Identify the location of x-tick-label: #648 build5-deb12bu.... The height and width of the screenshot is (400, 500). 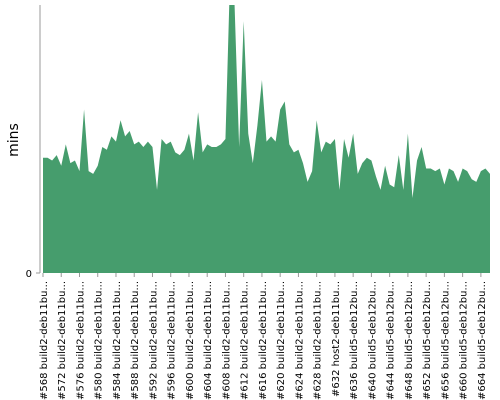
(409, 340).